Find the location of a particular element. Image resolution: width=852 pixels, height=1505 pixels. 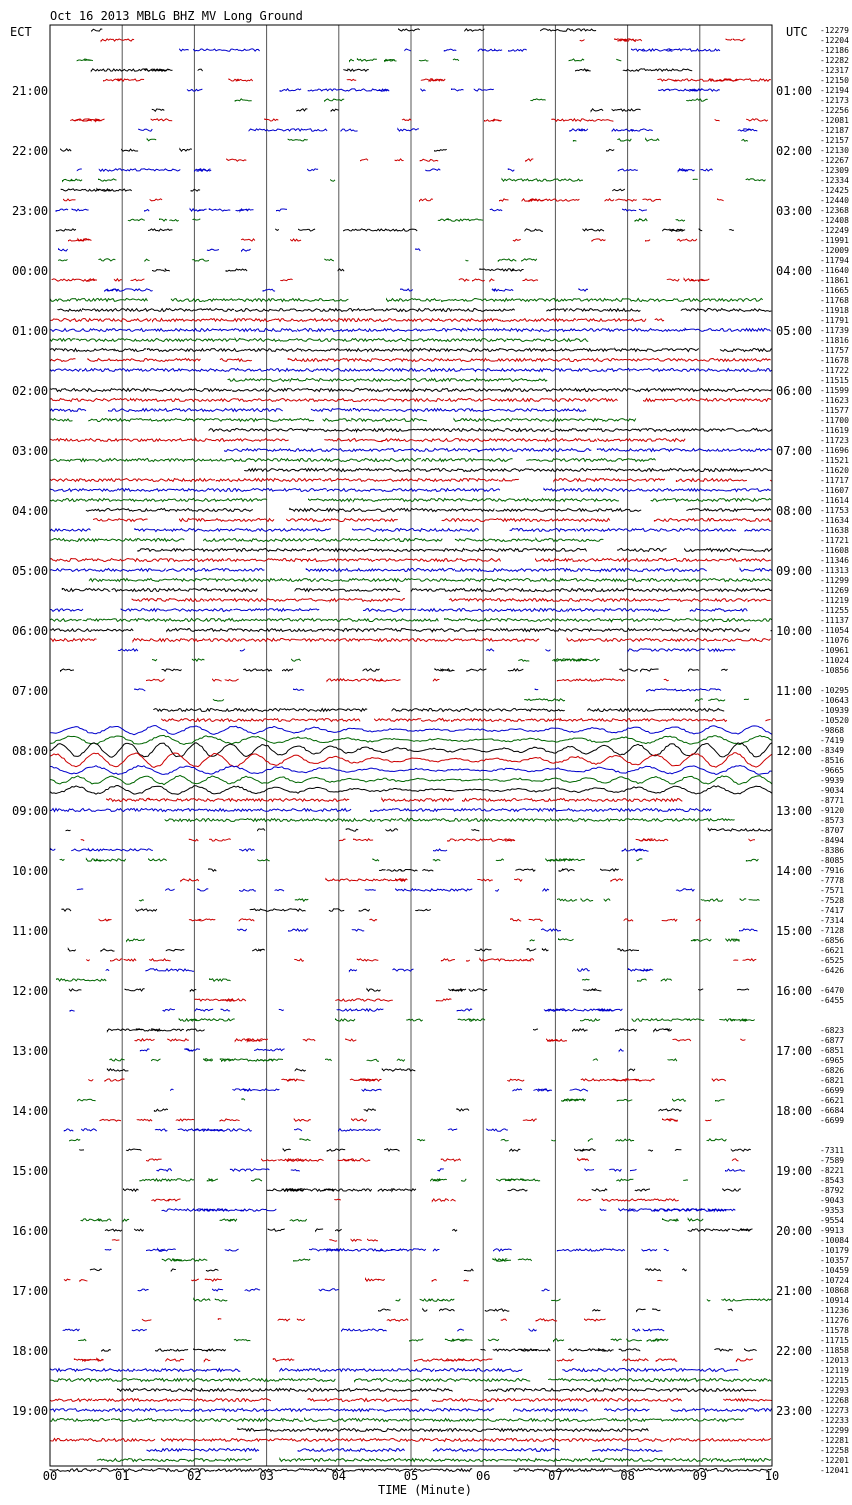

trace-offset-label: -12368 is located at coordinates (834, 210).